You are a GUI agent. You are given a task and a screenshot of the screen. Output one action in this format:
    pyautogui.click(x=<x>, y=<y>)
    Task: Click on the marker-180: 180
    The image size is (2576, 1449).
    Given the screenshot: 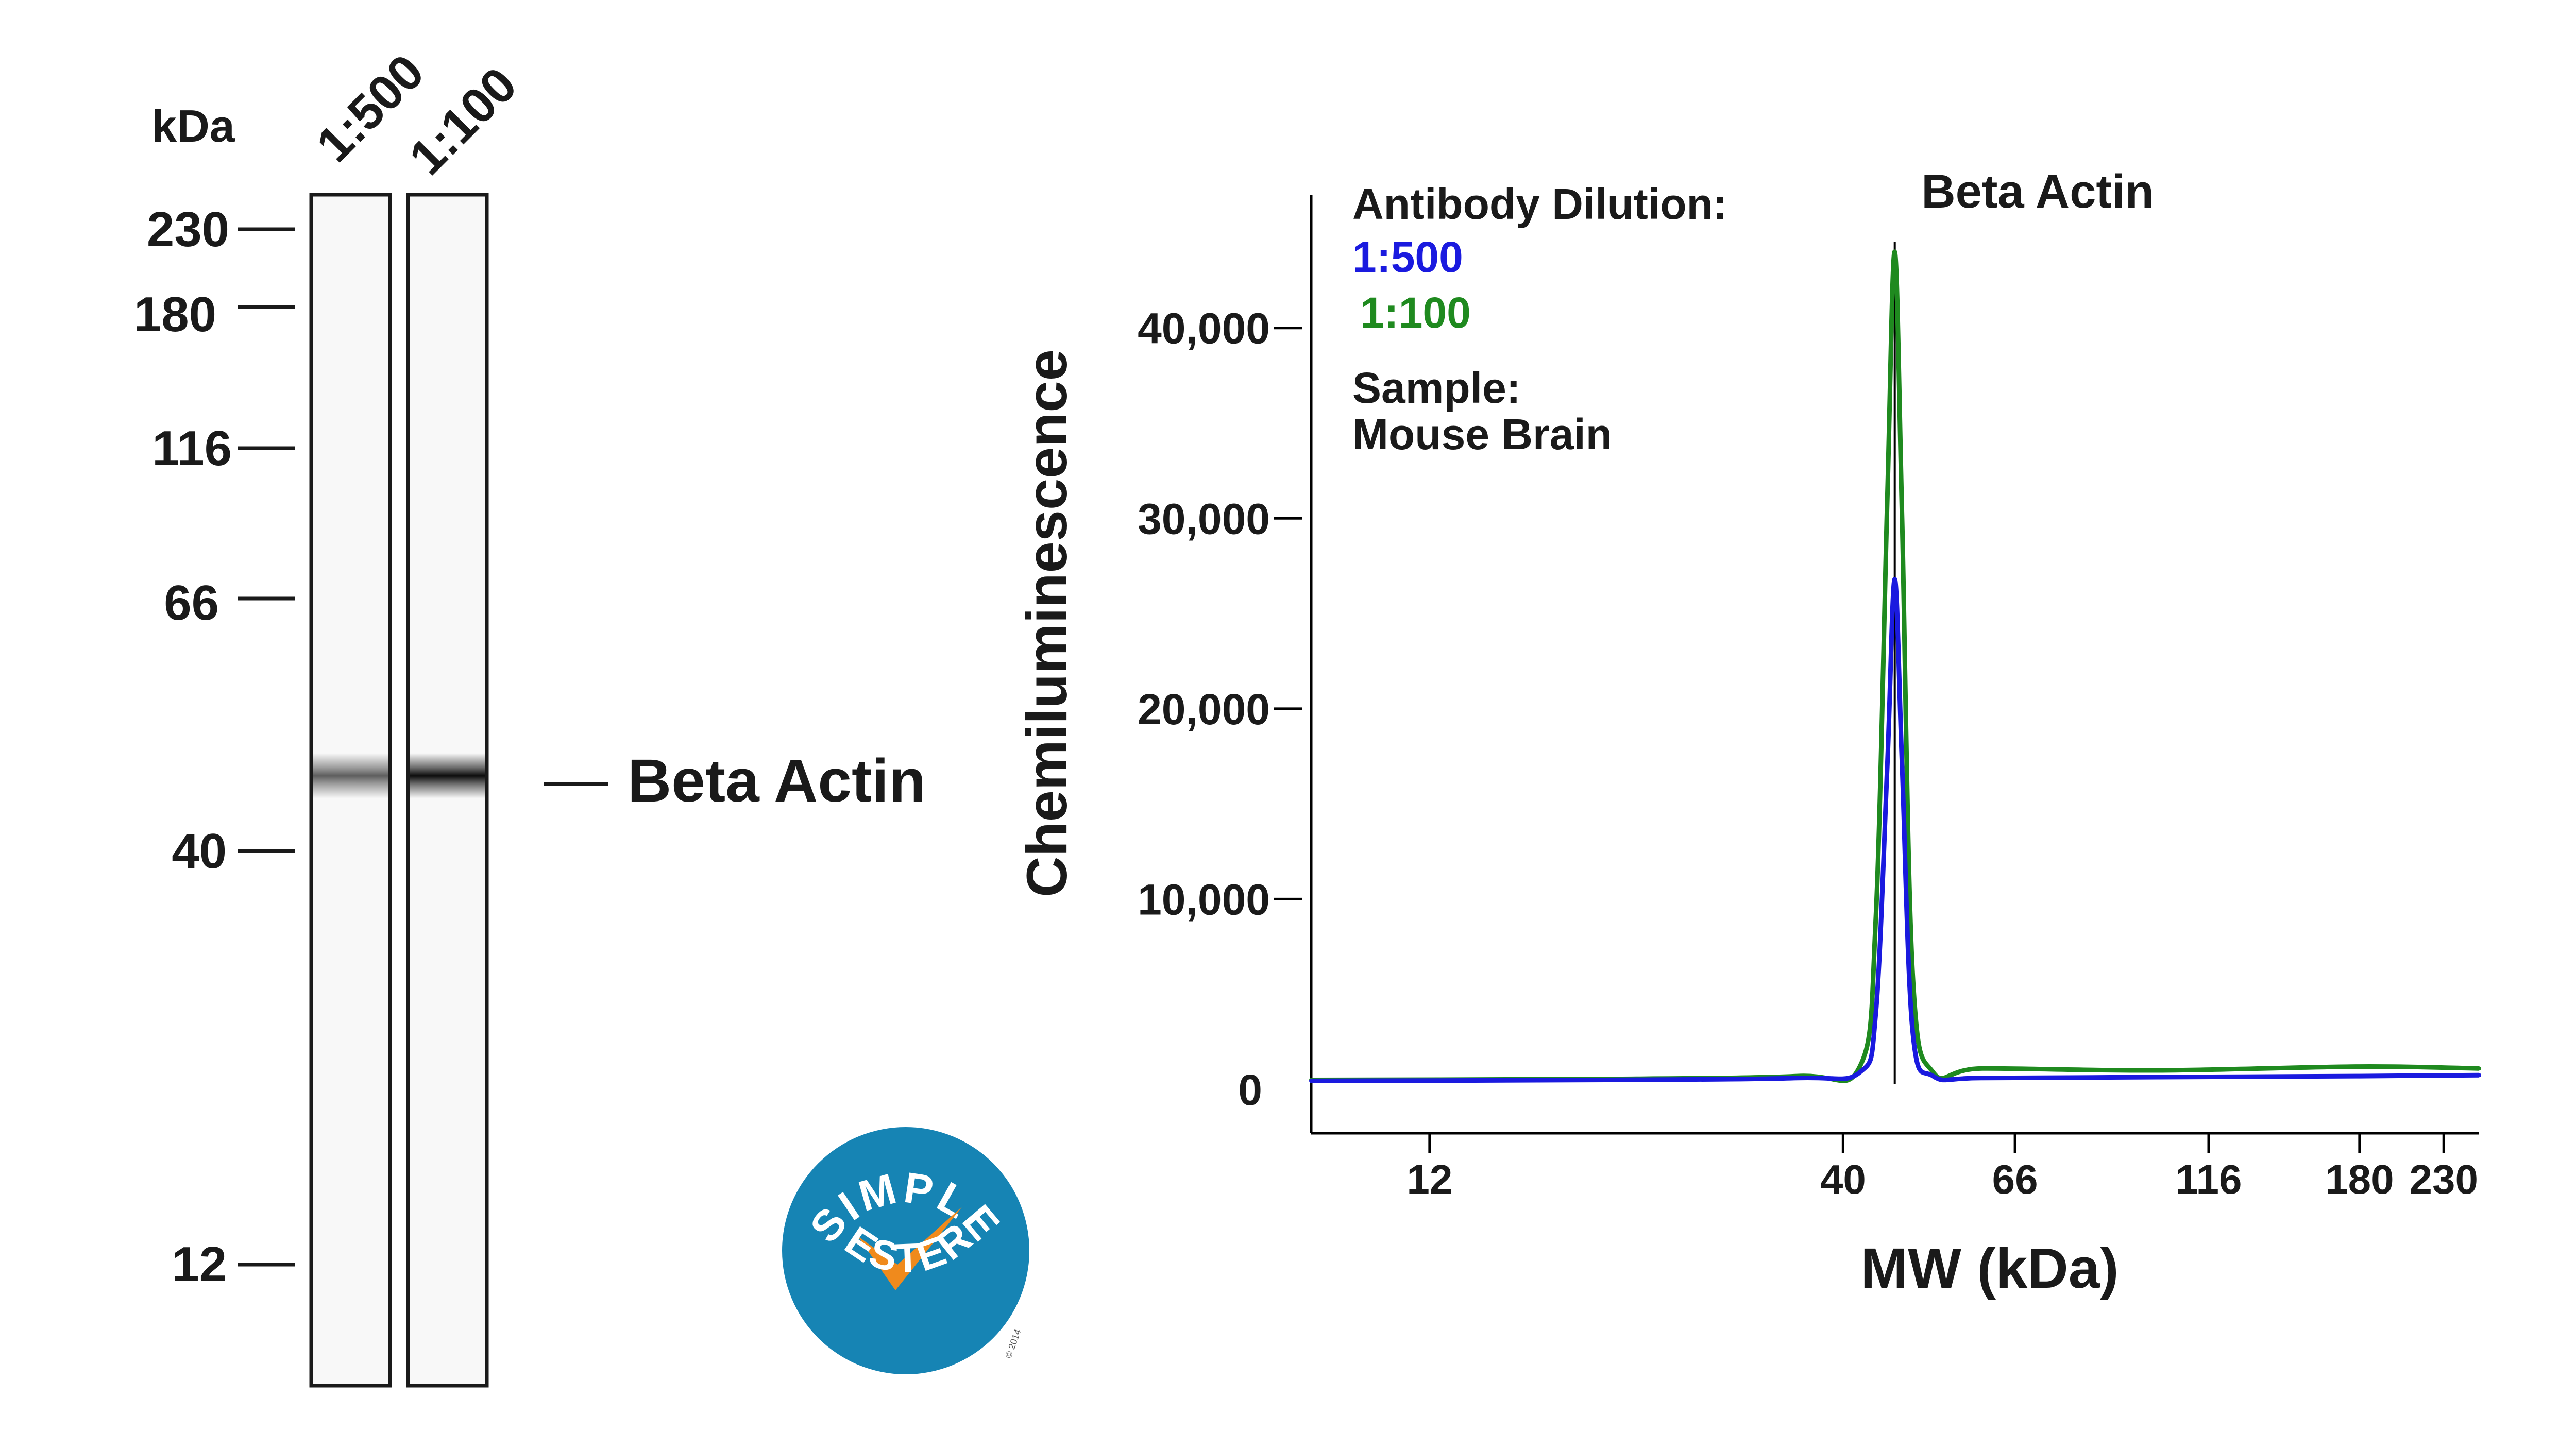 What is the action you would take?
    pyautogui.click(x=214, y=314)
    